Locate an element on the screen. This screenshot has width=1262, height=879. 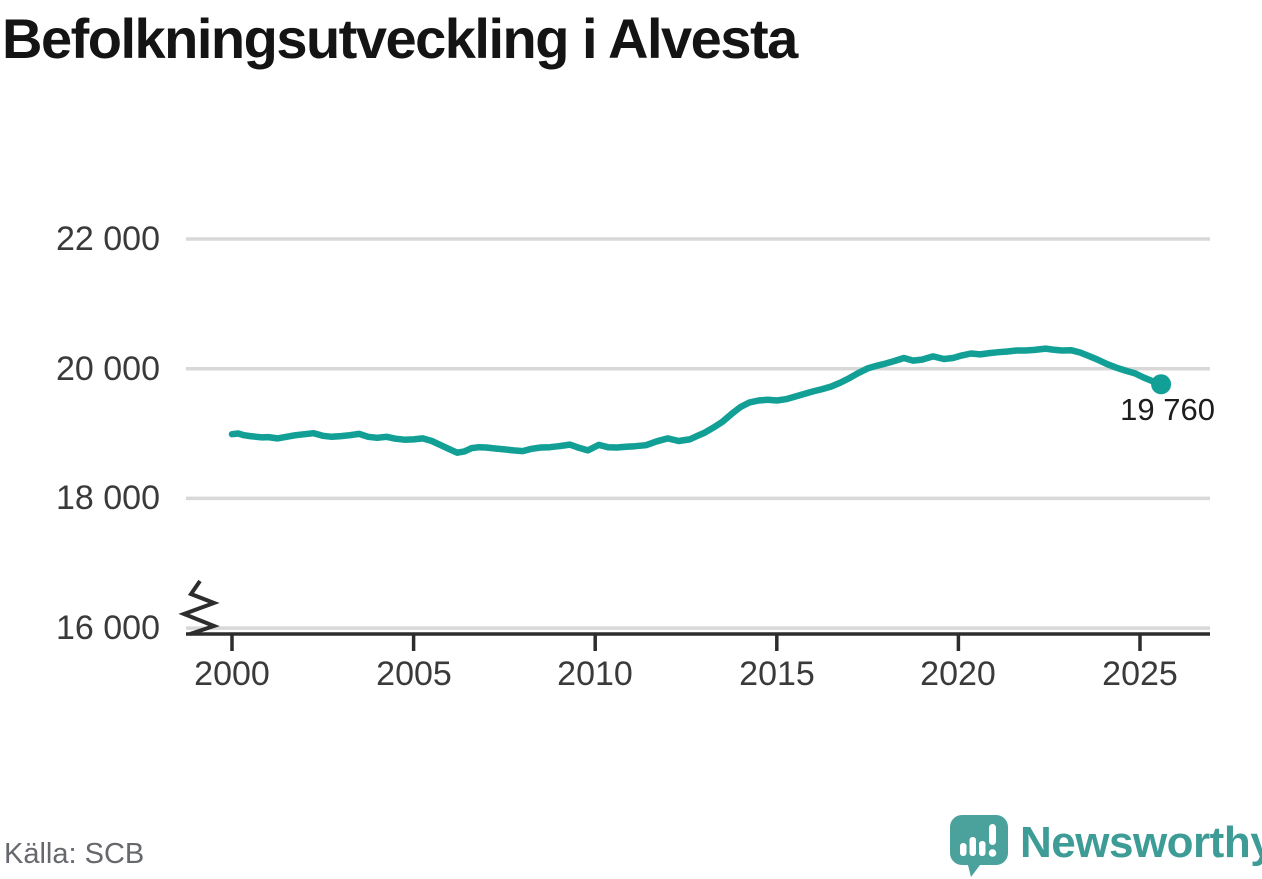
y-axis-break-icon is located at coordinates (199, 607).